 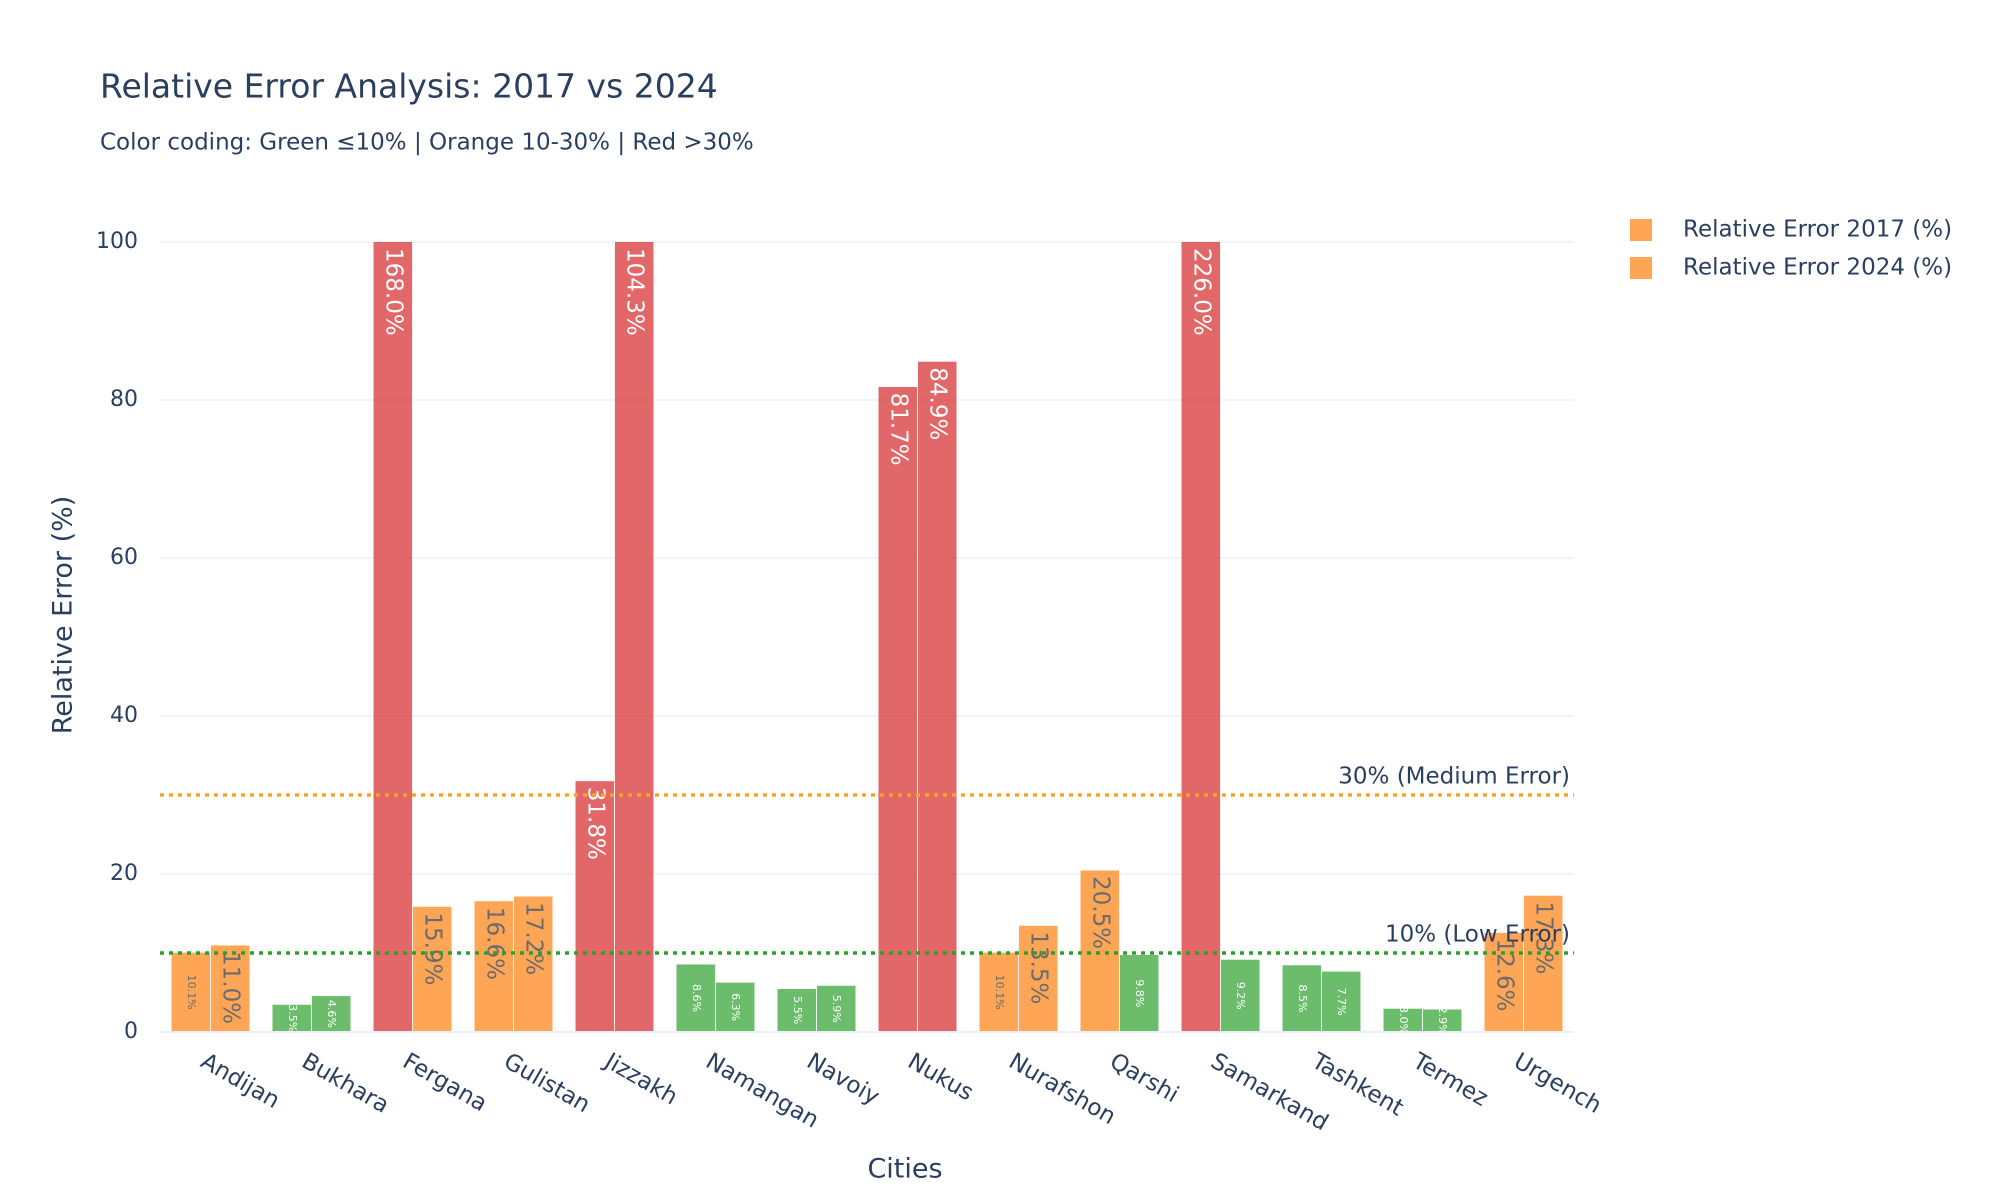 I want to click on x-tick-label: Namangan, so click(x=762, y=1090).